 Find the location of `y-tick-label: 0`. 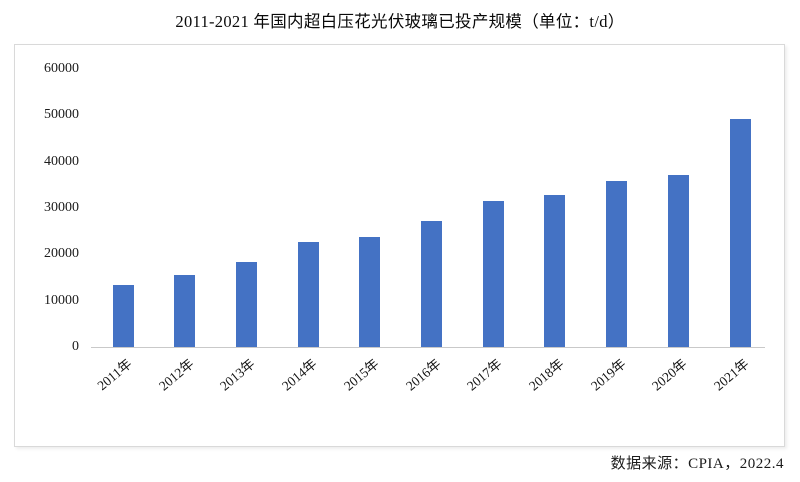

y-tick-label: 0 is located at coordinates (75, 346).